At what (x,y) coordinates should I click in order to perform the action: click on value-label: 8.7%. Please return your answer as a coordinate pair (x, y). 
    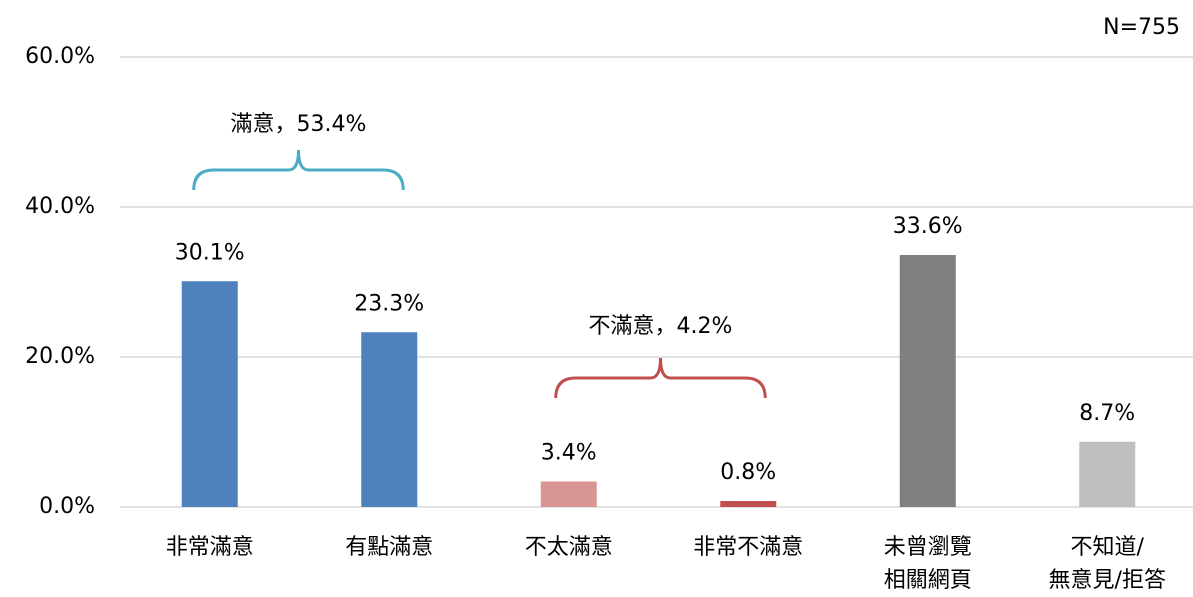
    Looking at the image, I should click on (1107, 413).